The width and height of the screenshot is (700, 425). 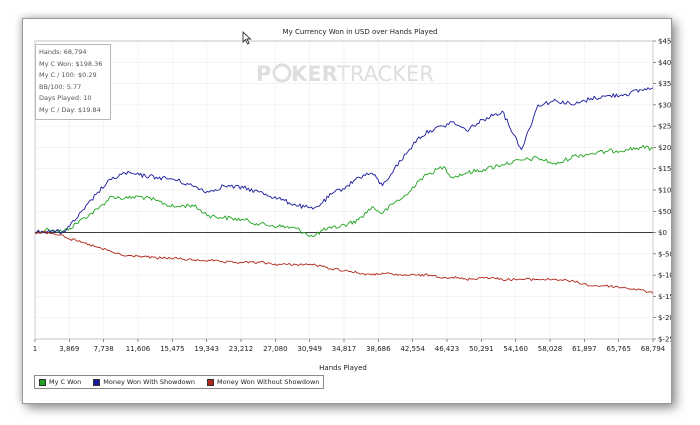 I want to click on y-tick-label: $350, so click(x=664, y=84).